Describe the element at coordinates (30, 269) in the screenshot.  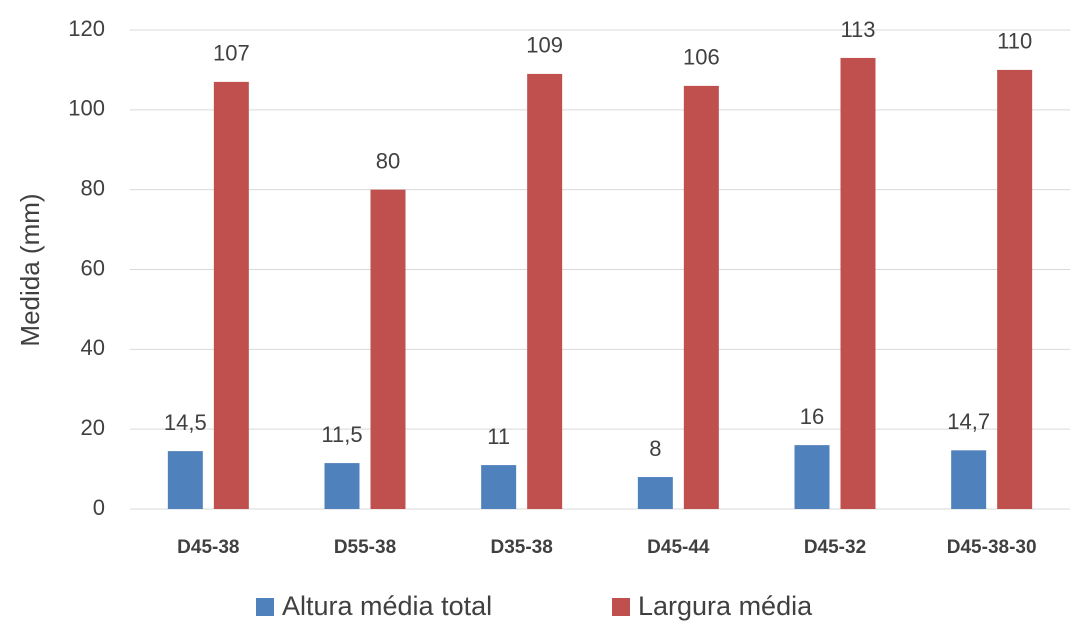
I see `y-axis-title: Medida (mm)` at that location.